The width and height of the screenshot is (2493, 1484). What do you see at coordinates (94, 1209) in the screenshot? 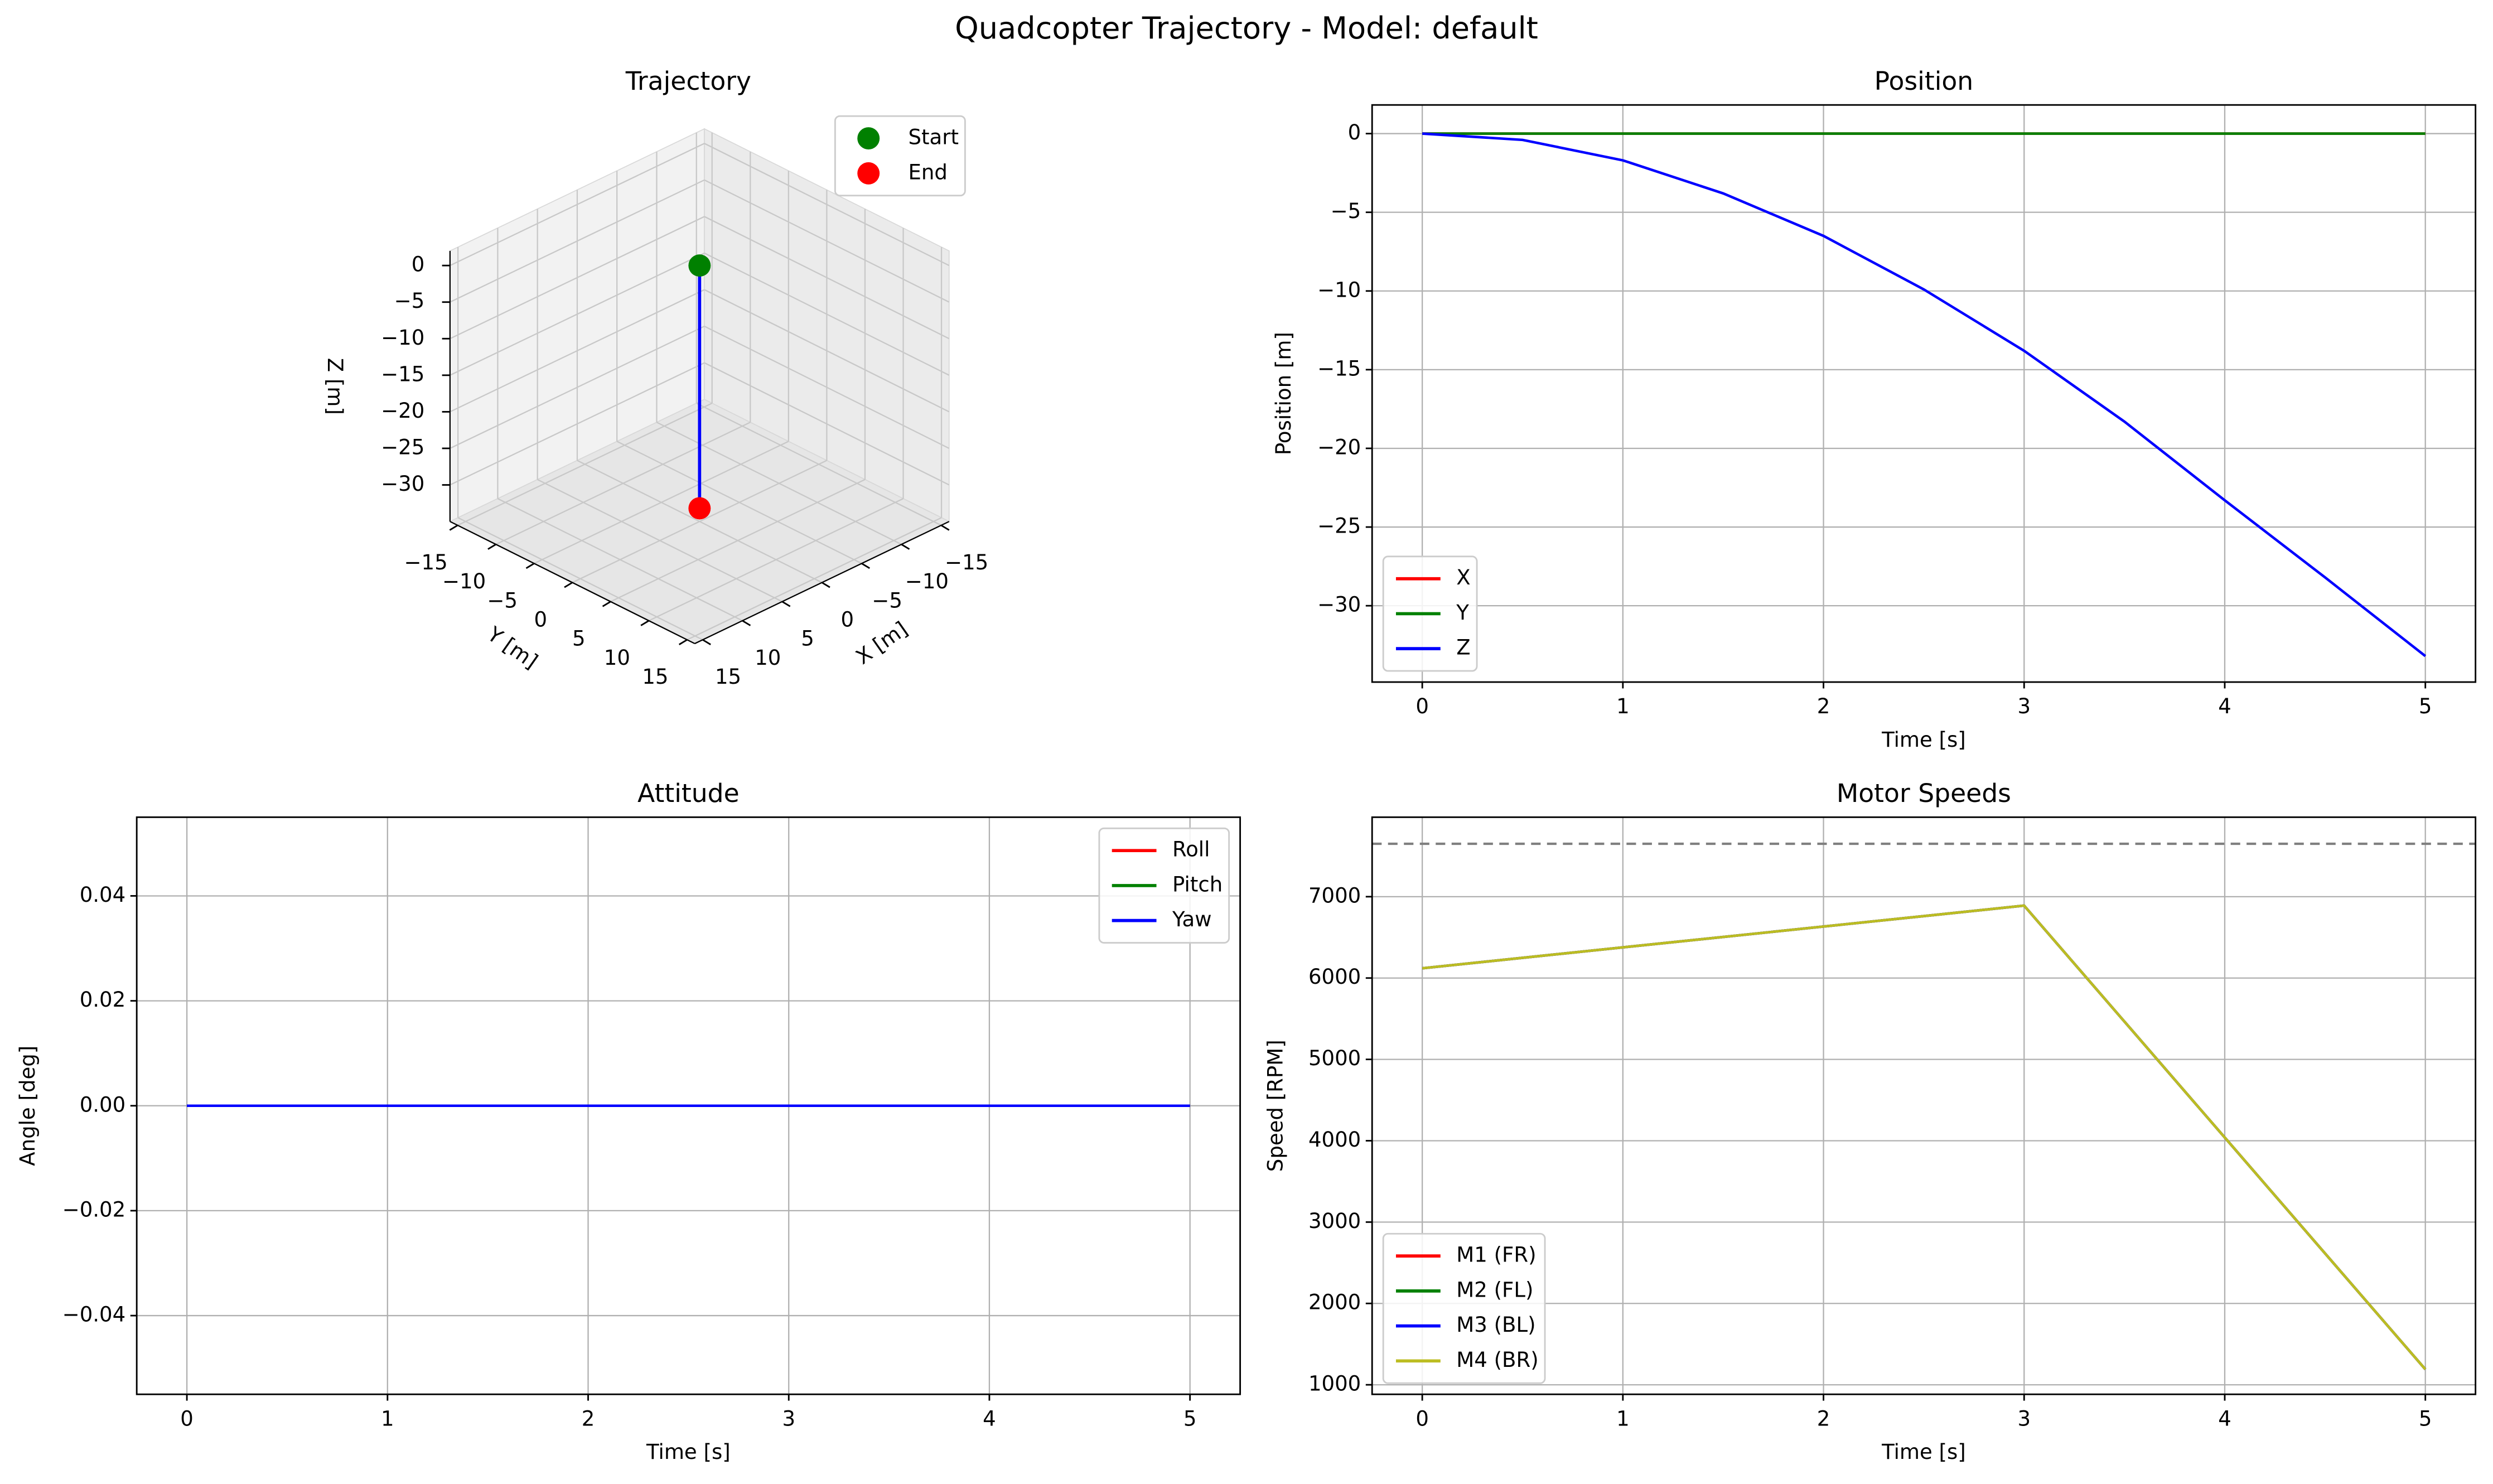
I see `y-tick-label: −0.02` at bounding box center [94, 1209].